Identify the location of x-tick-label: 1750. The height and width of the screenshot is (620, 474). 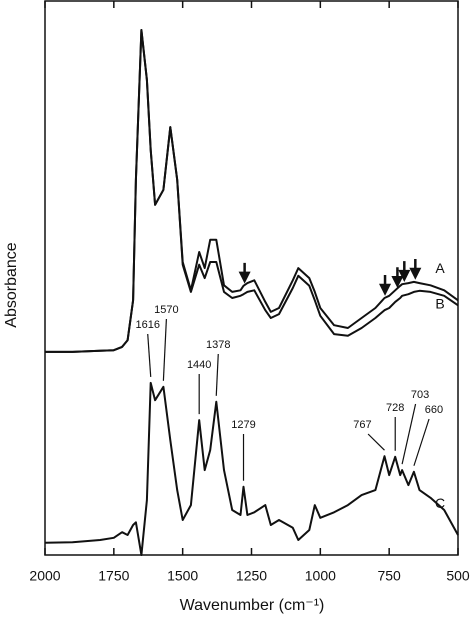
(113, 576).